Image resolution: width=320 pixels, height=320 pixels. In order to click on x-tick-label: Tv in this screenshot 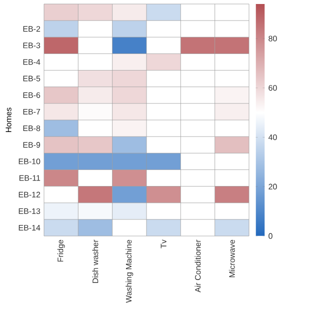, I will do `click(163, 244)`.